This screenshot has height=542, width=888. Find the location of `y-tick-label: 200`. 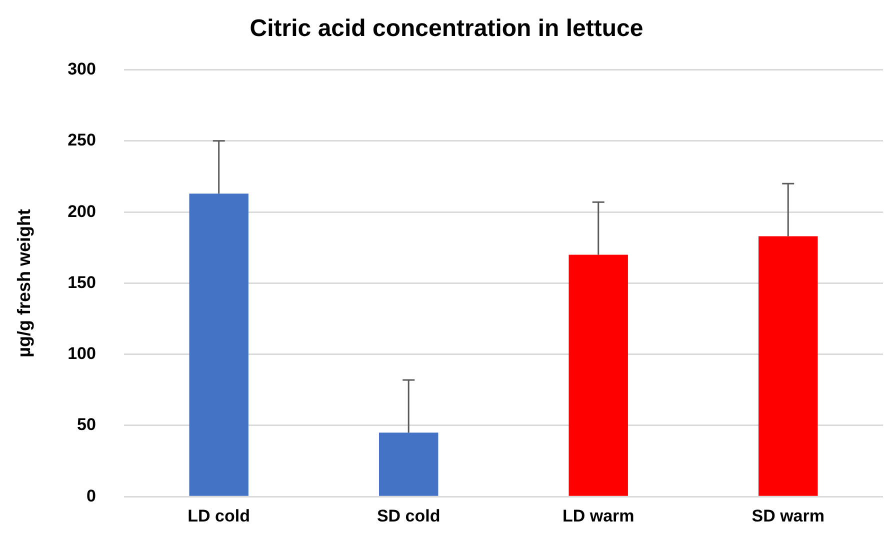

y-tick-label: 200 is located at coordinates (82, 211).